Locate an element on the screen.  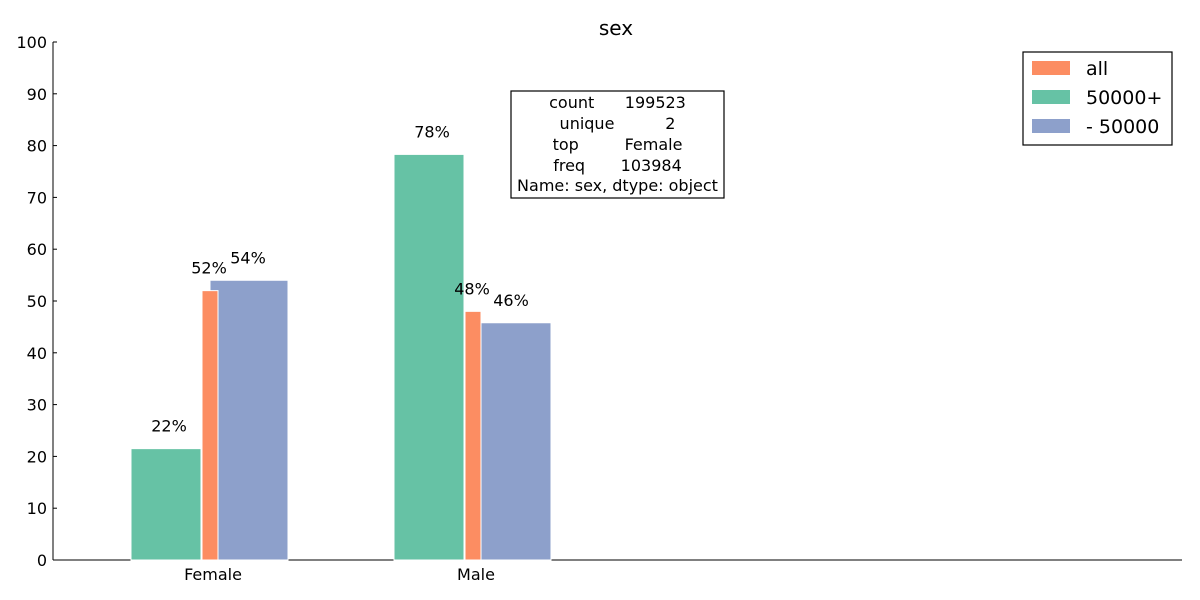
stats-line-name: Name: sex, dtype: object is located at coordinates (617, 185).